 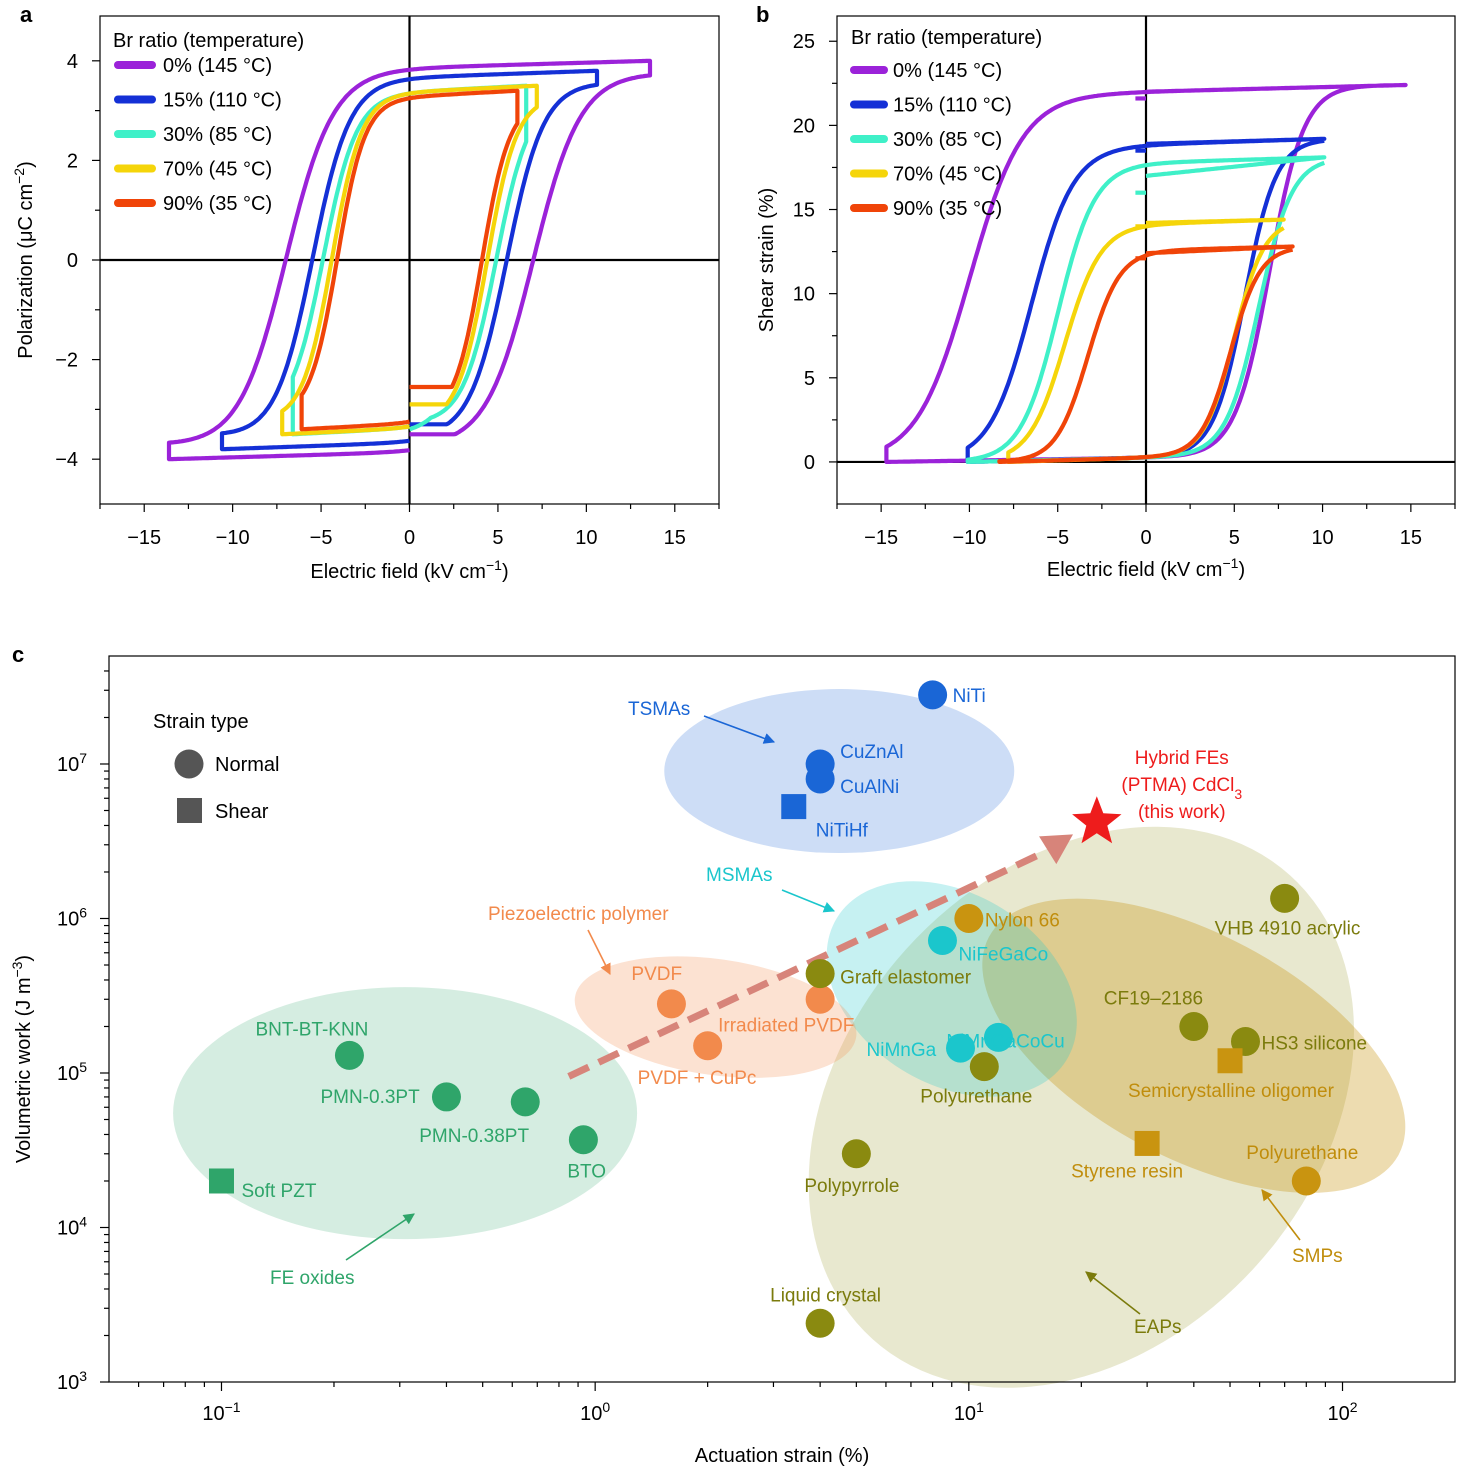 I want to click on y-tick-exp: 5, so click(x=83, y=1067).